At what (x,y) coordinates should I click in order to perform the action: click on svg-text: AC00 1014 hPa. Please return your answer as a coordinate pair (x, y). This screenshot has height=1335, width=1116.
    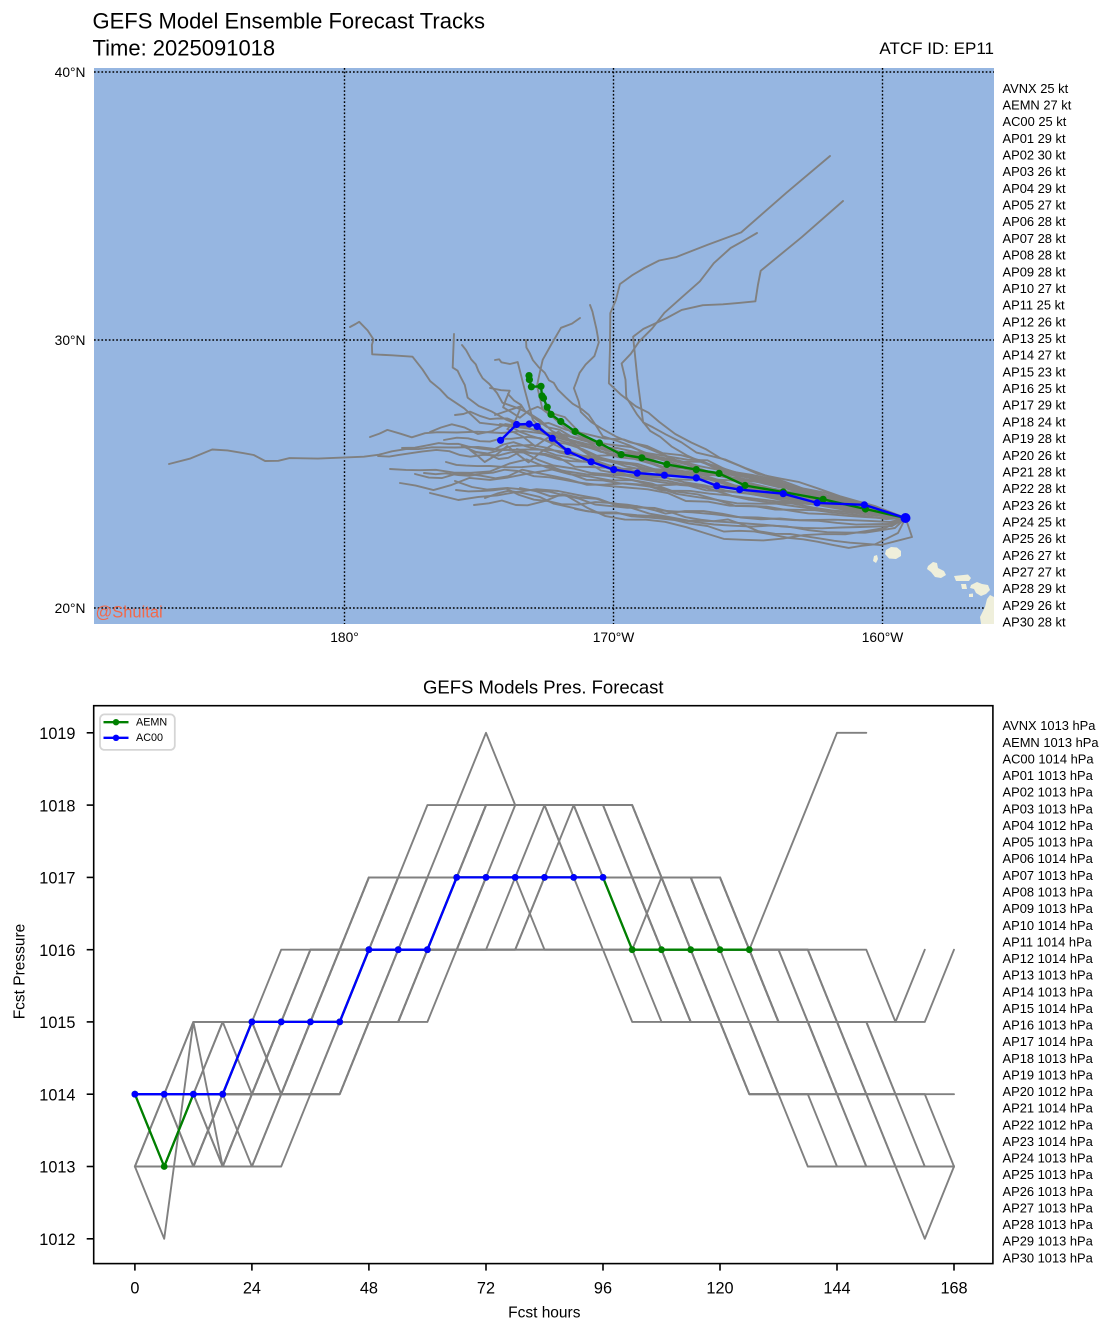
    Looking at the image, I should click on (1049, 758).